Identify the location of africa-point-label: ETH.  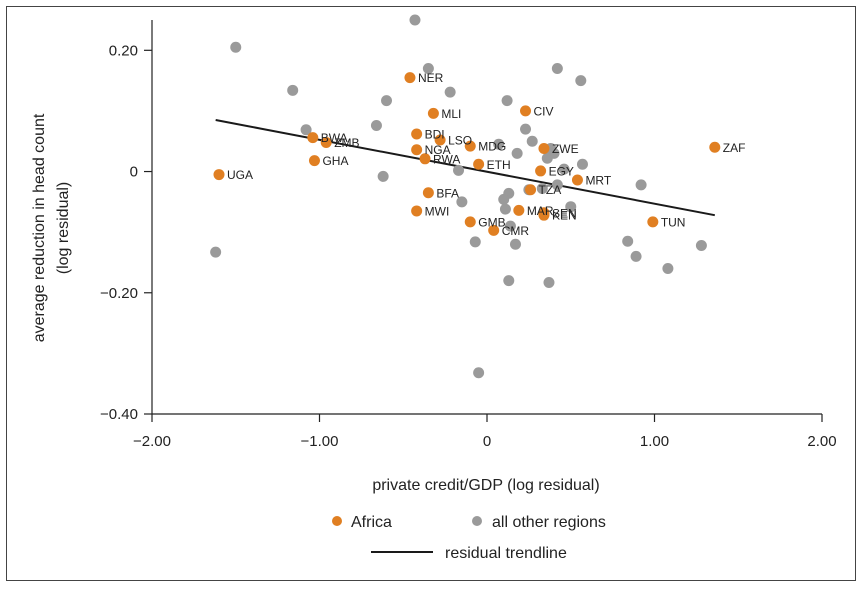
(499, 165).